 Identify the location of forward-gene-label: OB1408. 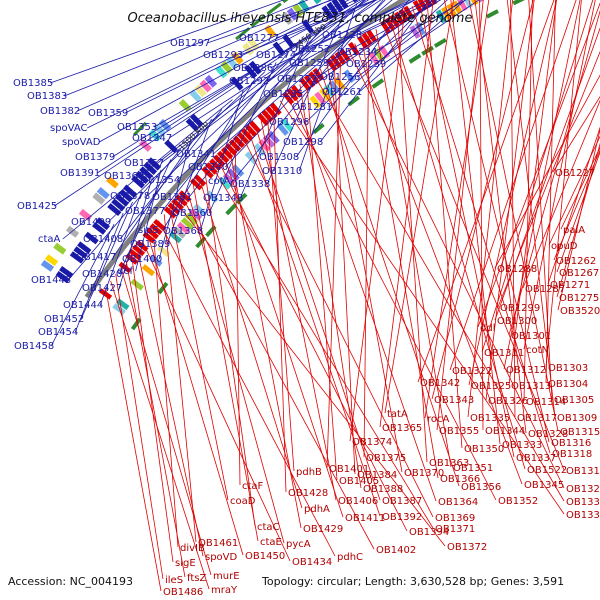
(103, 239).